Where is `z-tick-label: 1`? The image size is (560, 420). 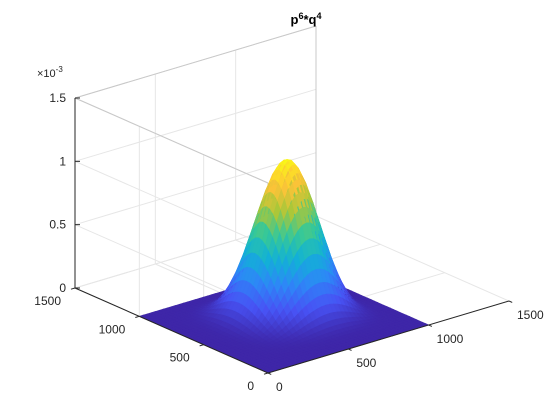
z-tick-label: 1 is located at coordinates (62, 161).